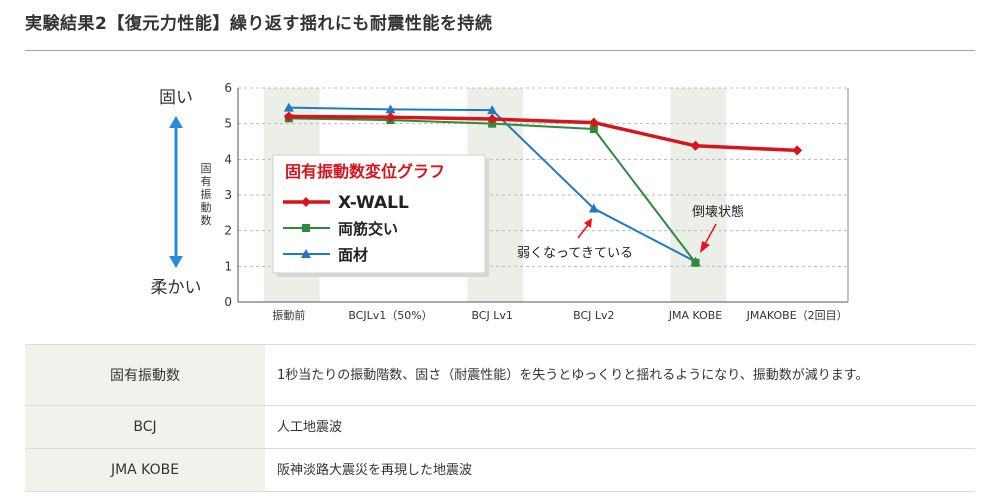 This screenshot has height=501, width=993. What do you see at coordinates (176, 122) in the screenshot?
I see `arrow-up-icon` at bounding box center [176, 122].